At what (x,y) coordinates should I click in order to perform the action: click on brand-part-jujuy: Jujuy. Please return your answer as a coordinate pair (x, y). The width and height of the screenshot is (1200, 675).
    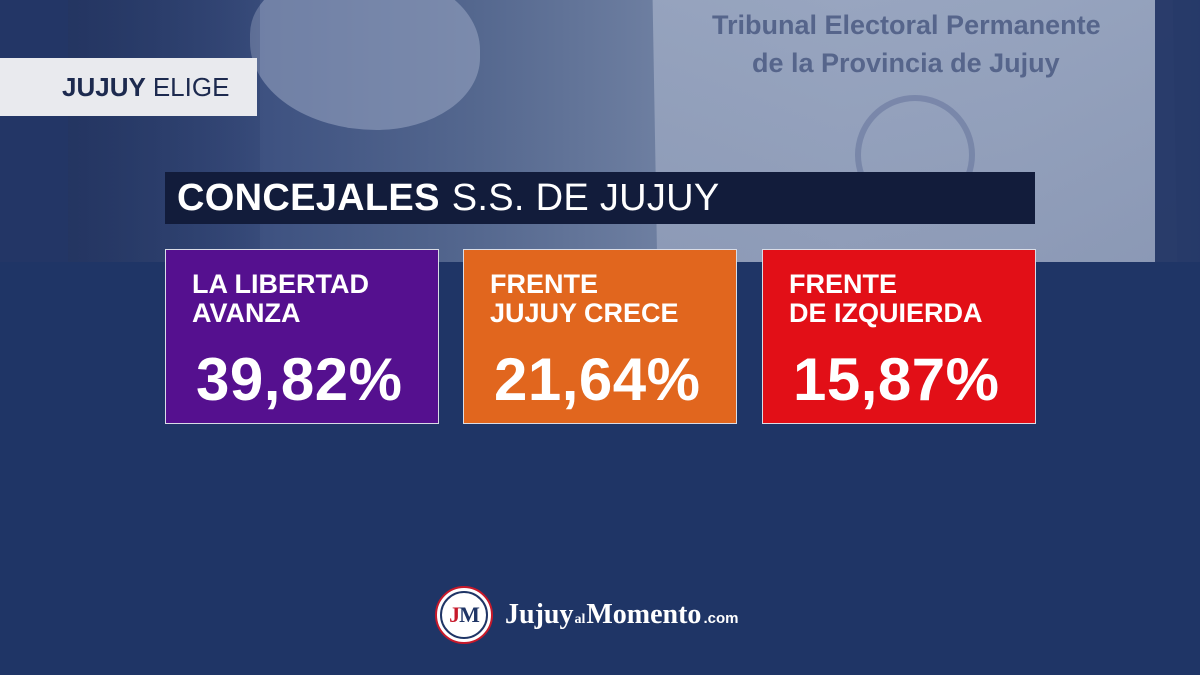
    Looking at the image, I should click on (539, 614).